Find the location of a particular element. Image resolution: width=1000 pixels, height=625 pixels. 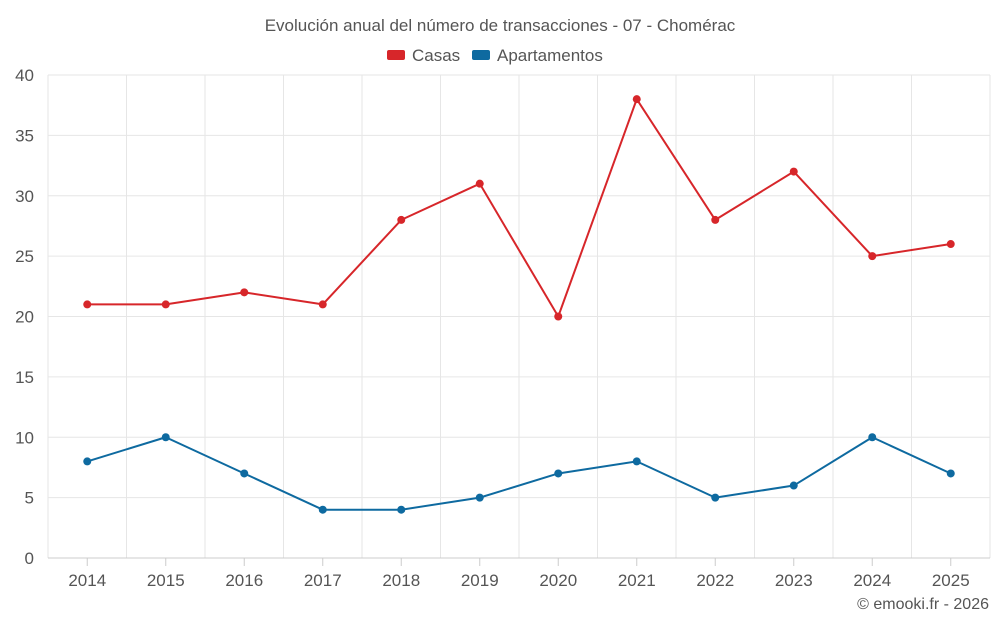

y-tick-label: 25 is located at coordinates (24, 256).